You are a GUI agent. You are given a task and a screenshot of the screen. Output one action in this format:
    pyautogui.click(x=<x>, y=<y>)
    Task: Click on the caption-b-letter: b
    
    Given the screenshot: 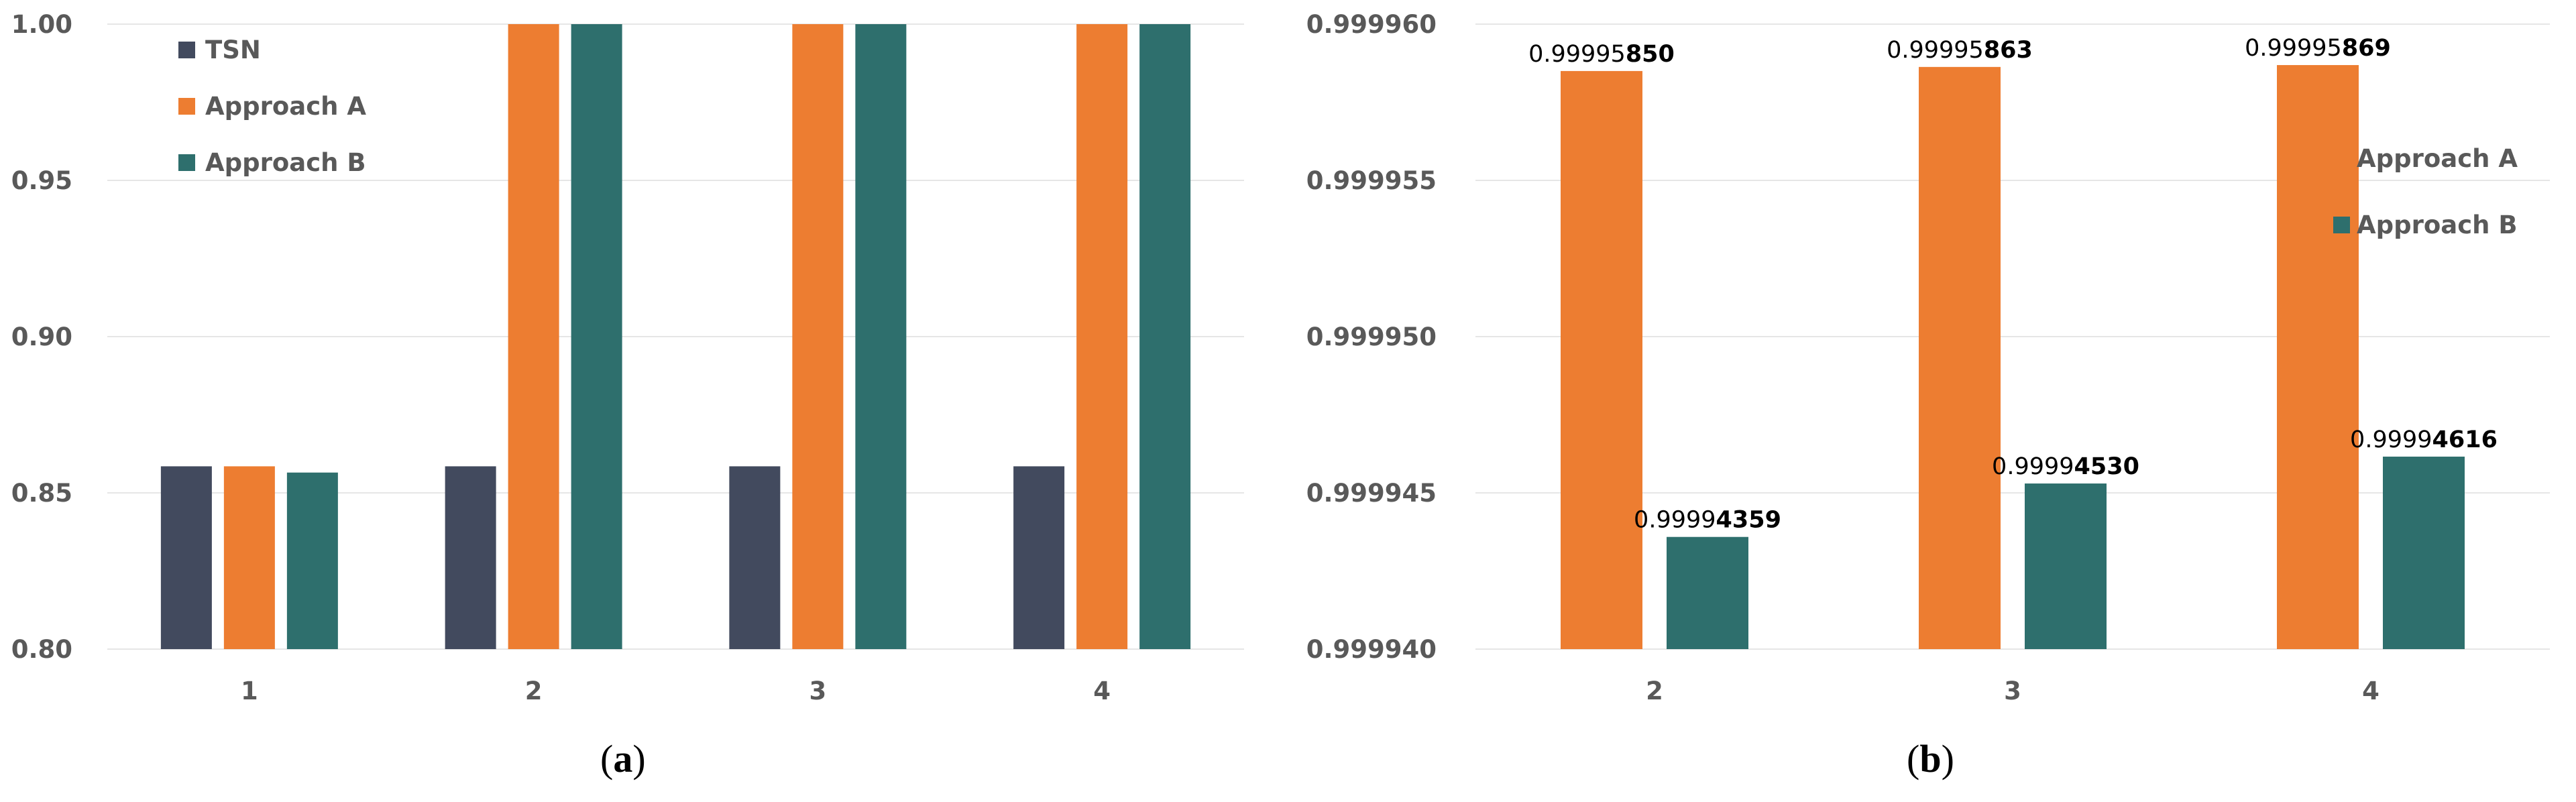 What is the action you would take?
    pyautogui.click(x=1930, y=759)
    